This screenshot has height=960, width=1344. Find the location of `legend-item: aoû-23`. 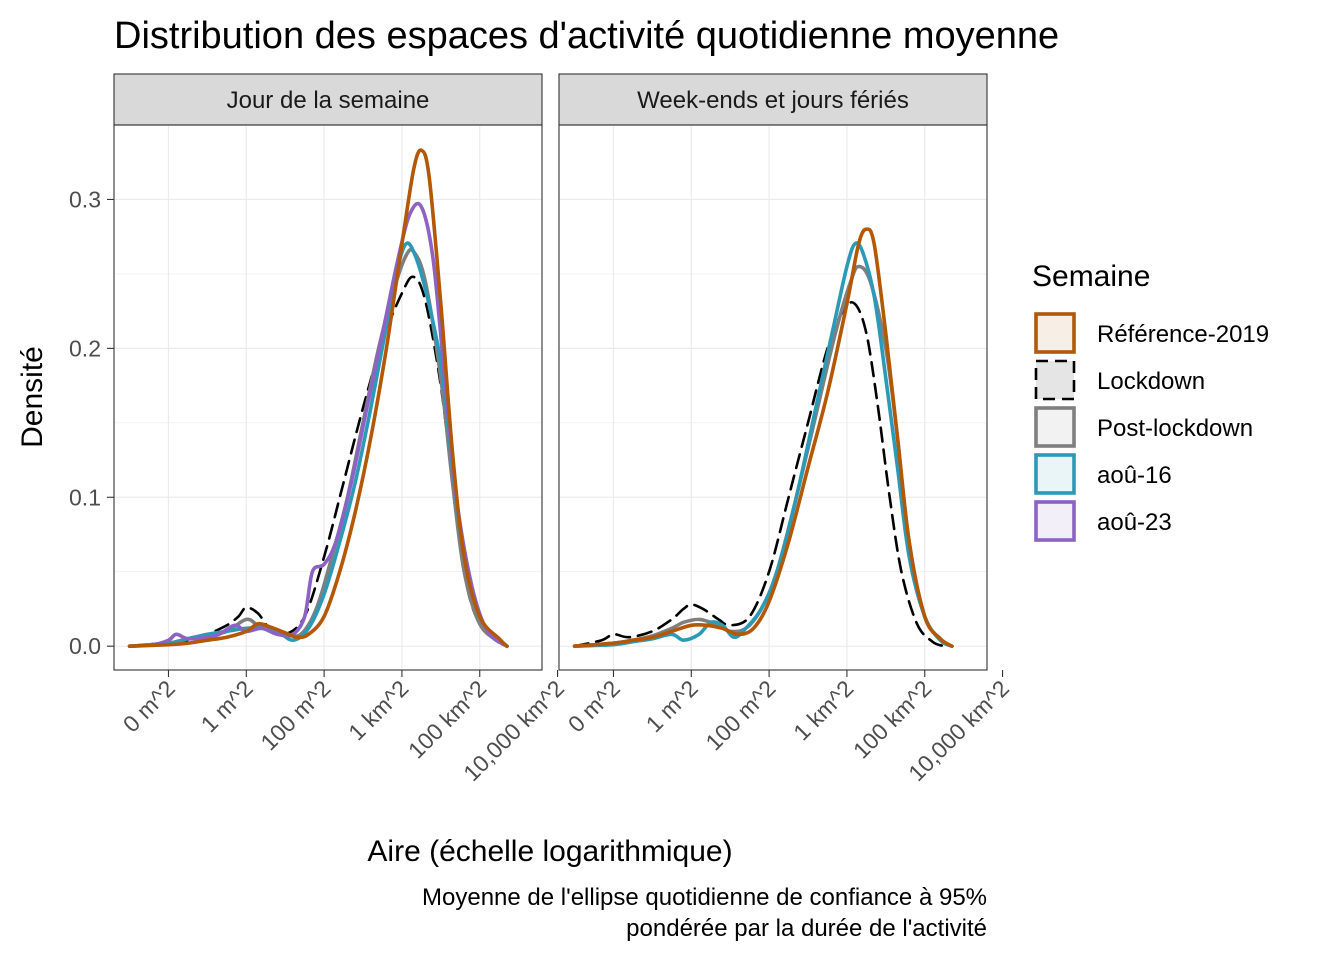

legend-item: aoû-23 is located at coordinates (1103, 521).